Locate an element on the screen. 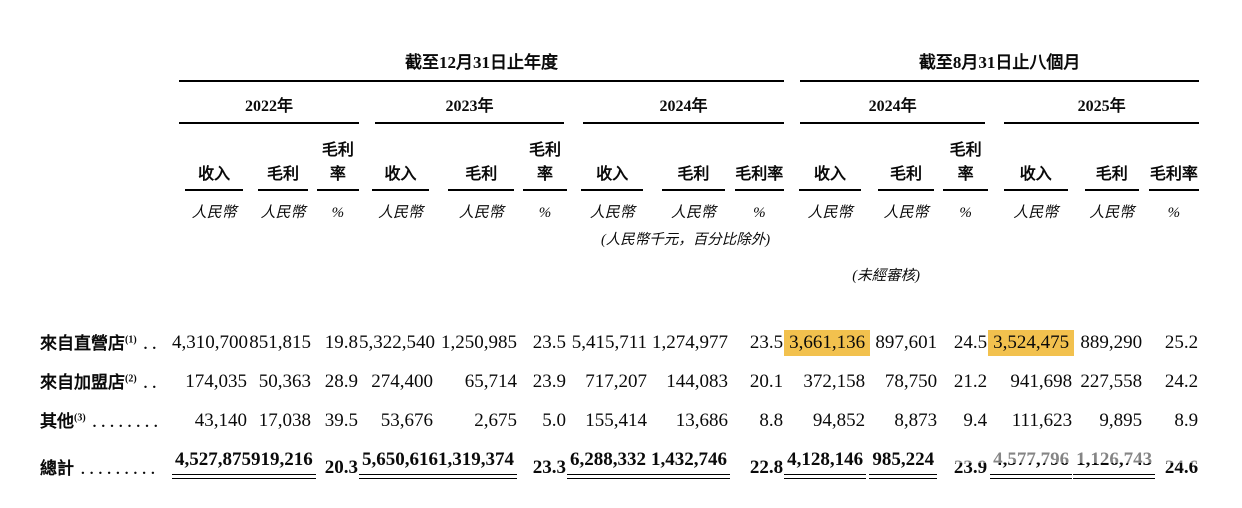 The width and height of the screenshot is (1242, 508). cell-2022-gross-profit: 50,363 is located at coordinates (284, 381).